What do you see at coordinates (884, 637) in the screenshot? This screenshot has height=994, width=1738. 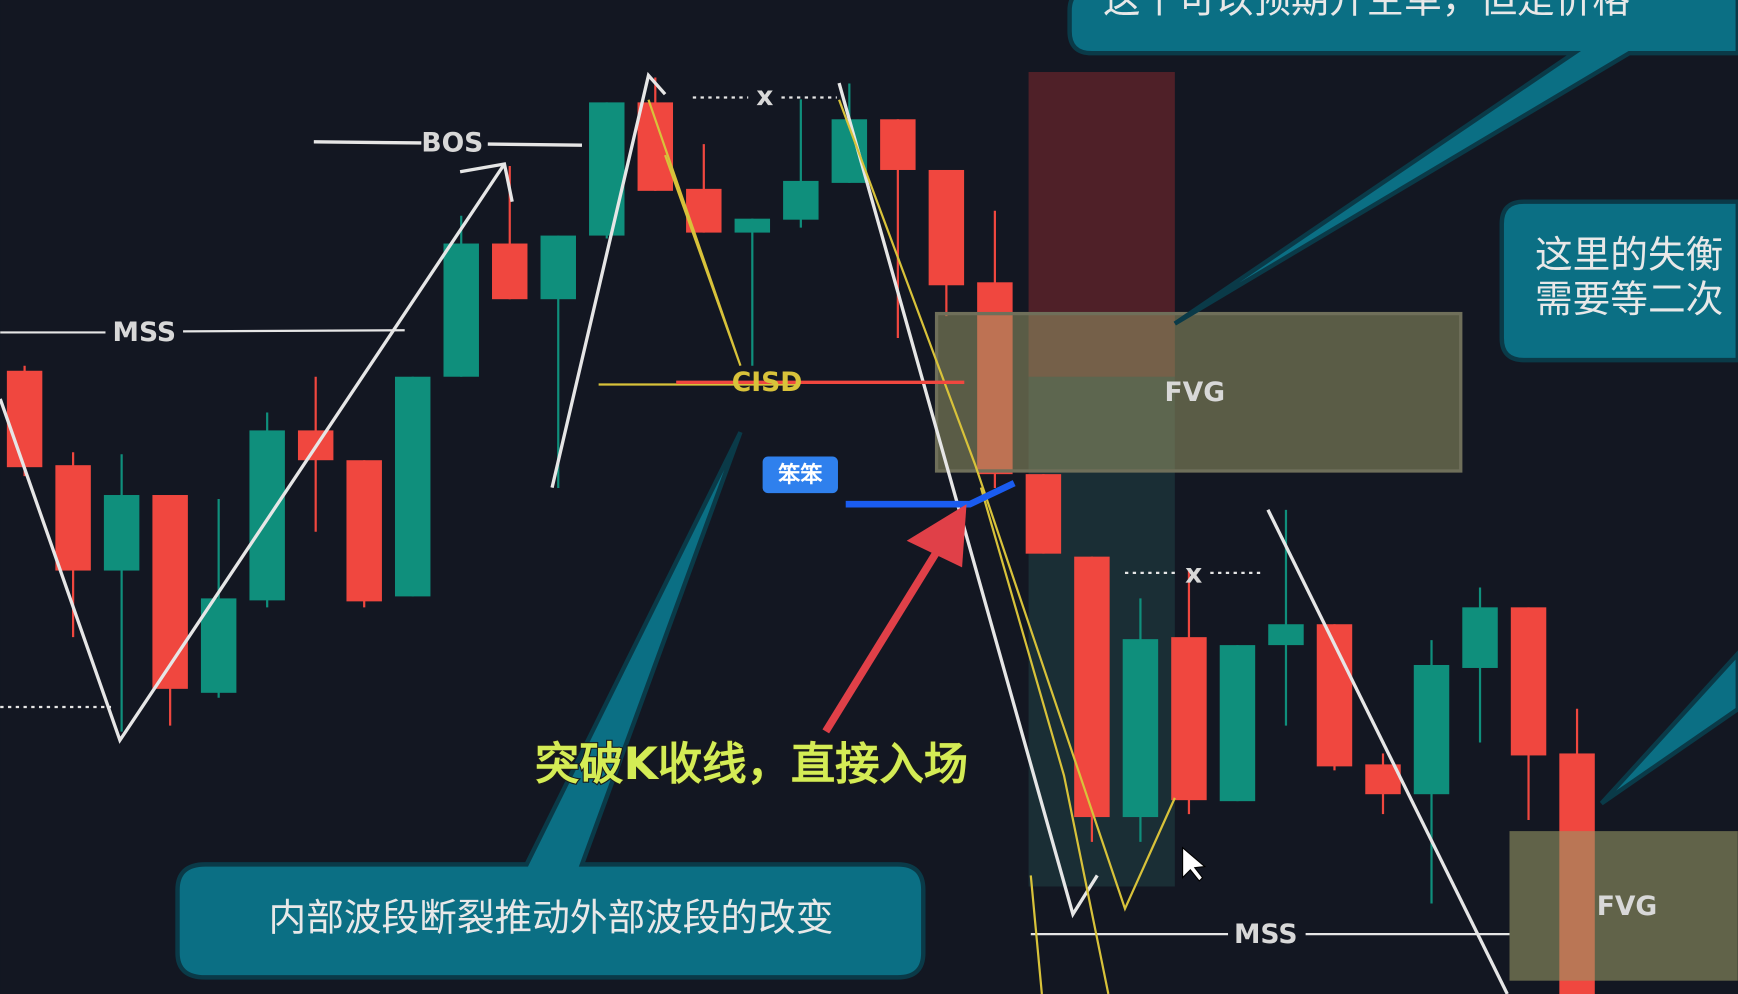 I see `arrow-shaft` at bounding box center [884, 637].